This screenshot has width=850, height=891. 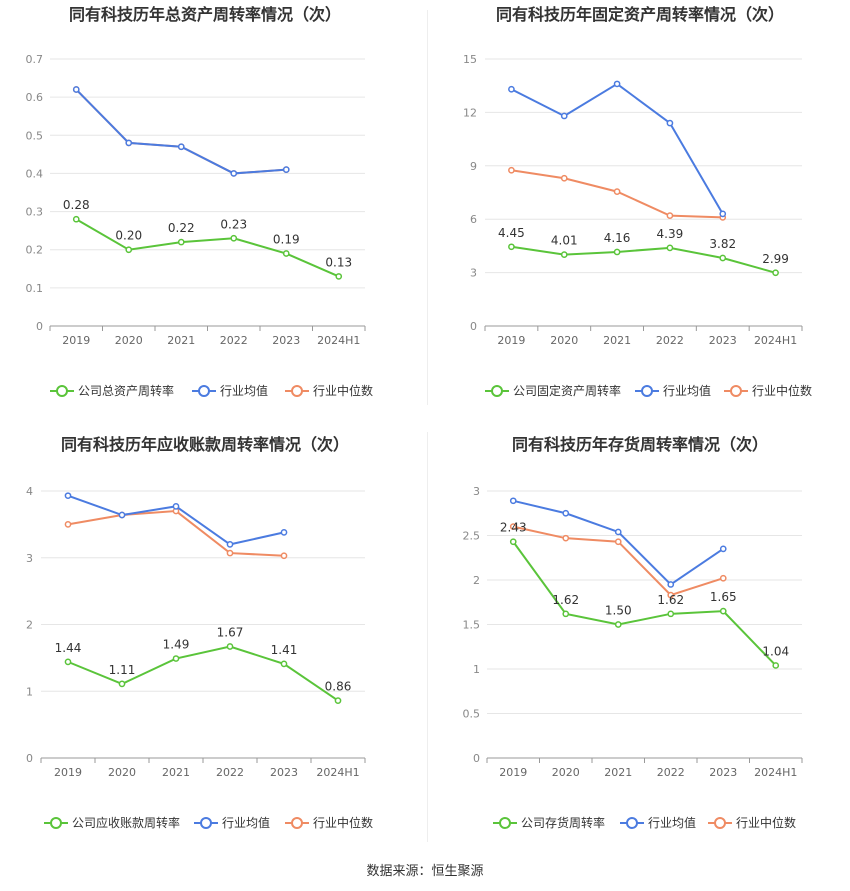 I want to click on data-label: 1.44, so click(x=68, y=648).